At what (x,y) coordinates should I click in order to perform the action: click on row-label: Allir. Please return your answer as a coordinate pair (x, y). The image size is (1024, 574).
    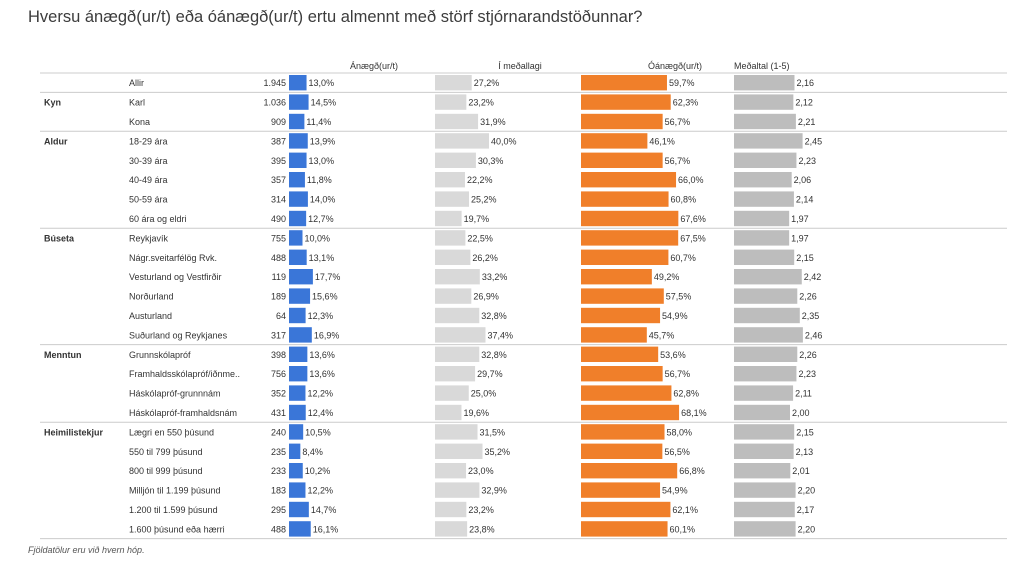
    Looking at the image, I should click on (136, 83).